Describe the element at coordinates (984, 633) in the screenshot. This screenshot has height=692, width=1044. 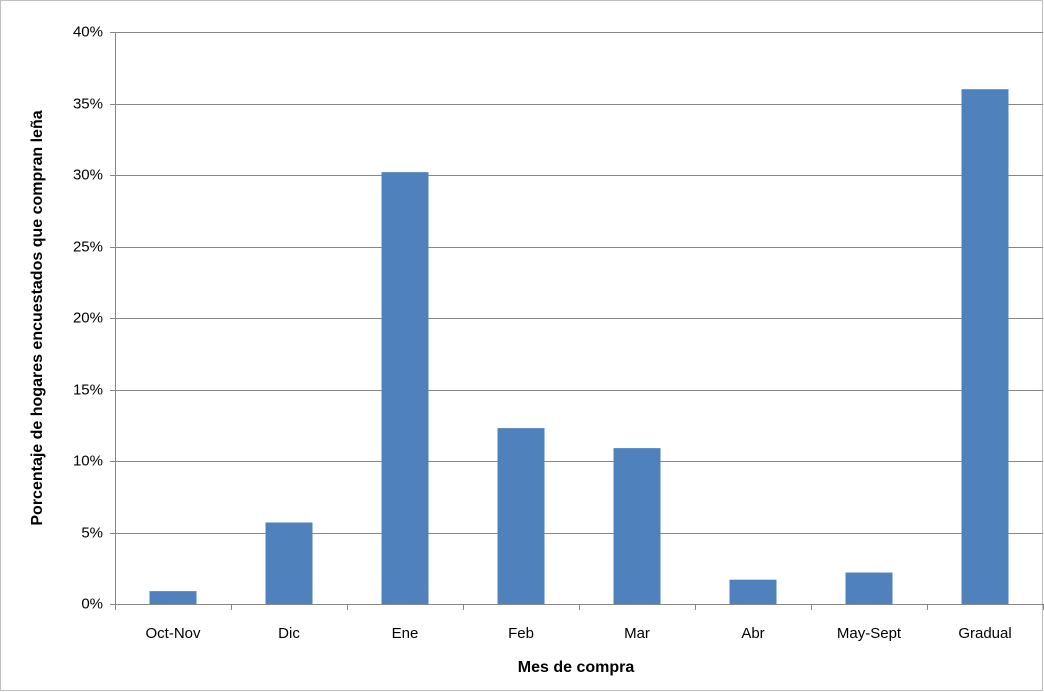
I see `x-tick-label: Gradual` at that location.